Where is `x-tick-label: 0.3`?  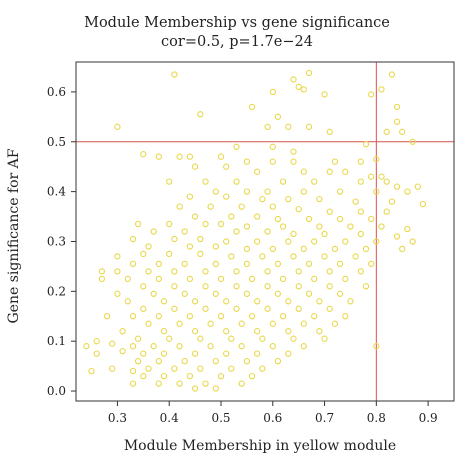
x-tick-label: 0.3 is located at coordinates (117, 418).